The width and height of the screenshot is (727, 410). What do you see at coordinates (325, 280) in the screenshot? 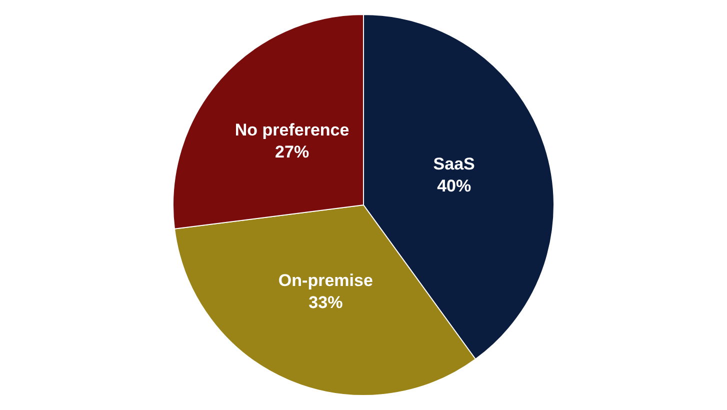
I see `slice-label: On-premise` at bounding box center [325, 280].